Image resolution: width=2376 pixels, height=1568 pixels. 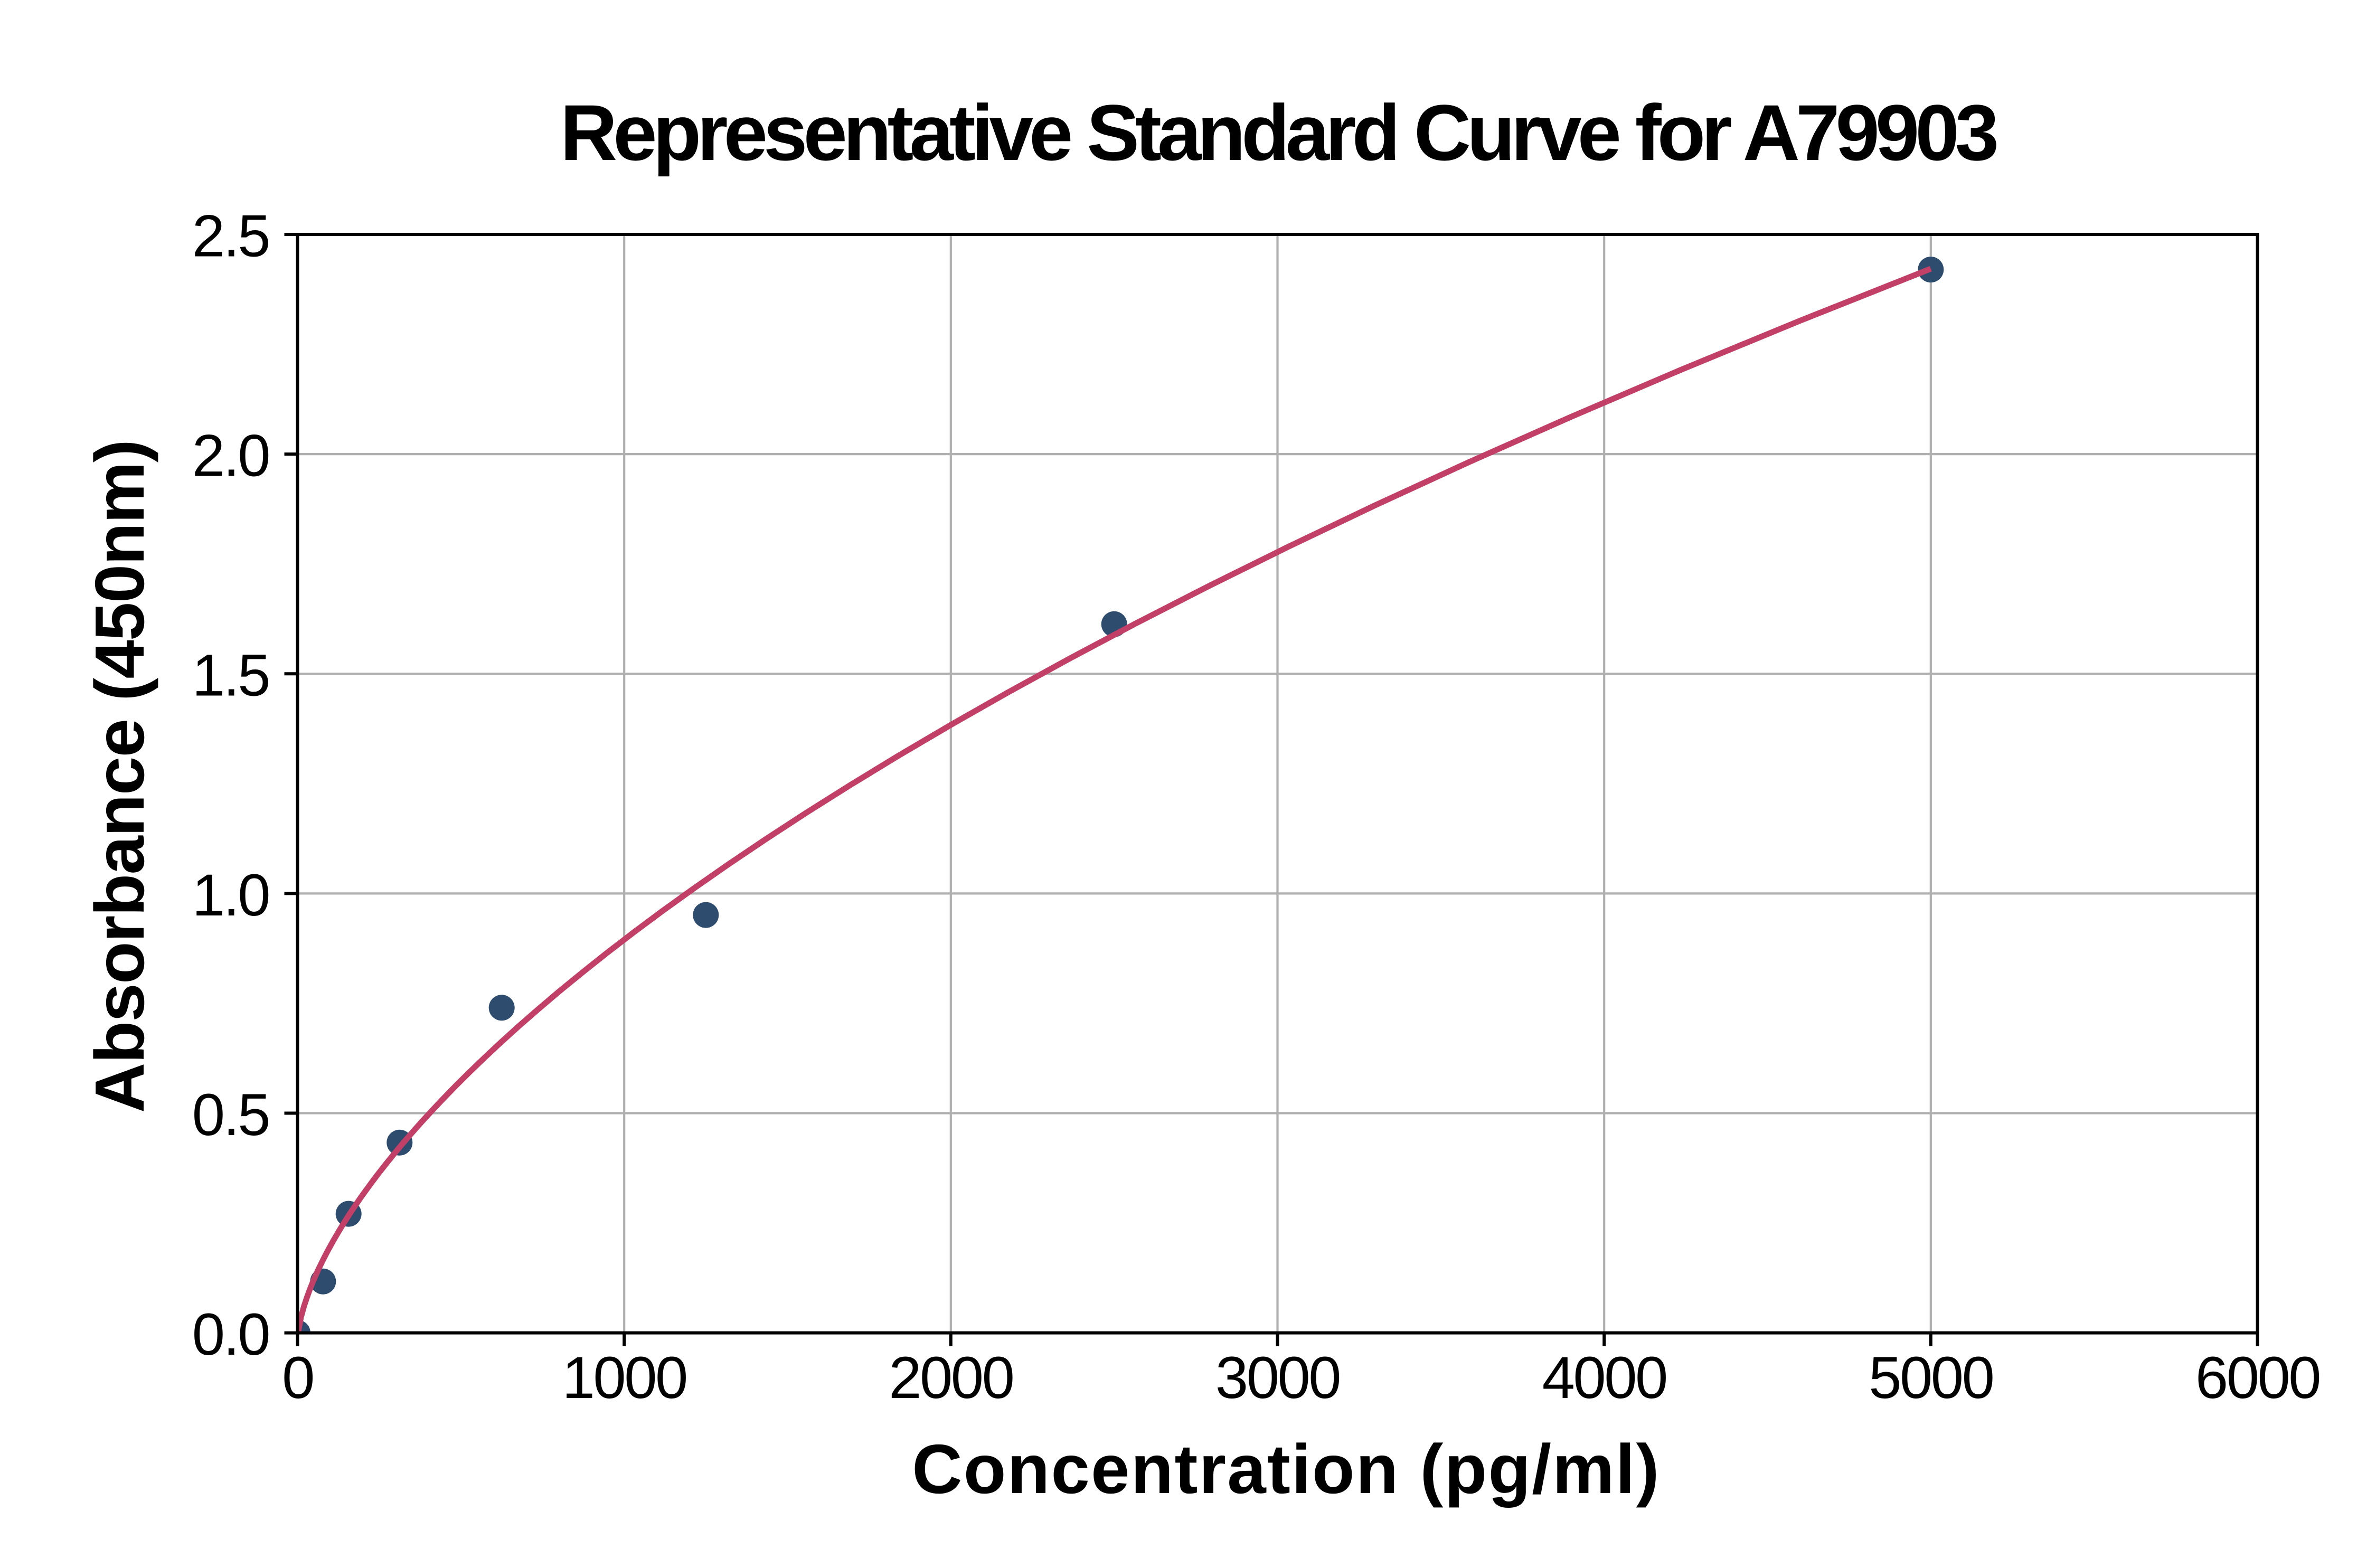 What do you see at coordinates (2257, 1378) in the screenshot?
I see `svg-text: 6000` at bounding box center [2257, 1378].